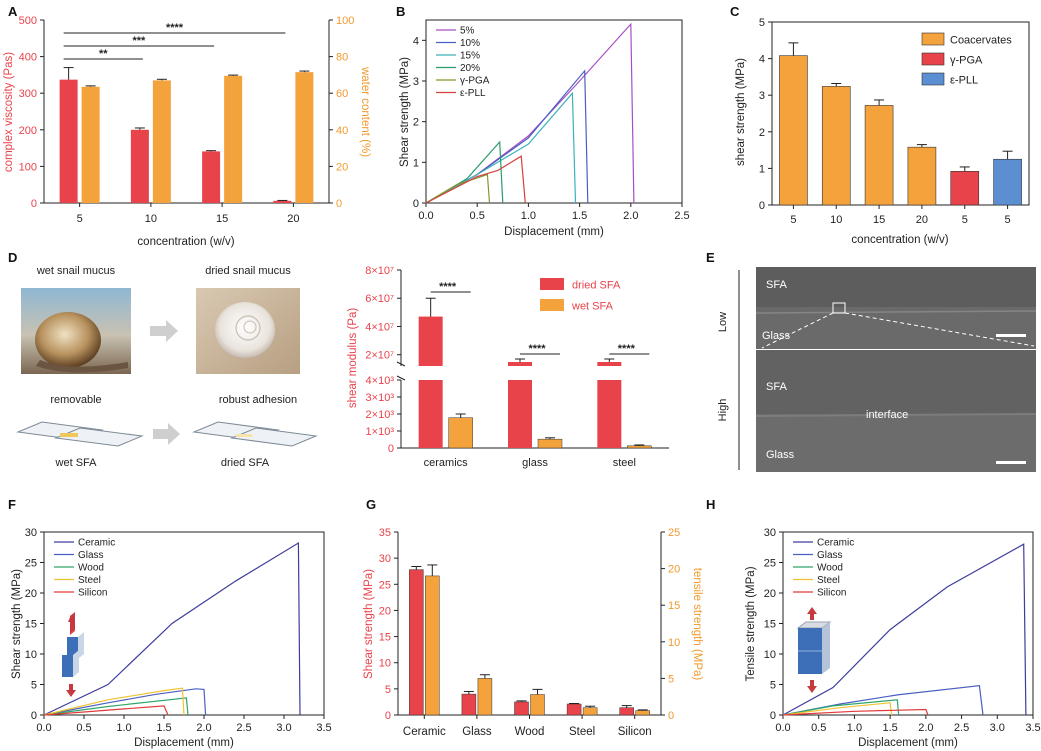 This screenshot has width=1041, height=751. What do you see at coordinates (258, 400) in the screenshot?
I see `robust-adhesion-caption: robust adhesion` at bounding box center [258, 400].